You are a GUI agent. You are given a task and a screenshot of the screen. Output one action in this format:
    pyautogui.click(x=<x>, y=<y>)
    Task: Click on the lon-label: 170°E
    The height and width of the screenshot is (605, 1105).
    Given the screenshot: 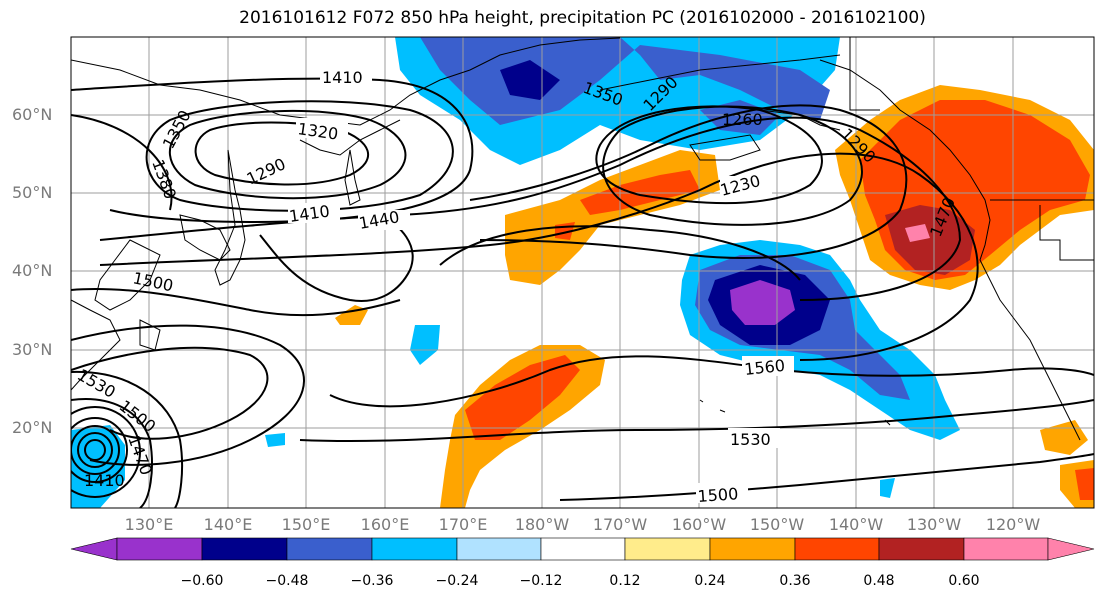 What is the action you would take?
    pyautogui.click(x=463, y=524)
    